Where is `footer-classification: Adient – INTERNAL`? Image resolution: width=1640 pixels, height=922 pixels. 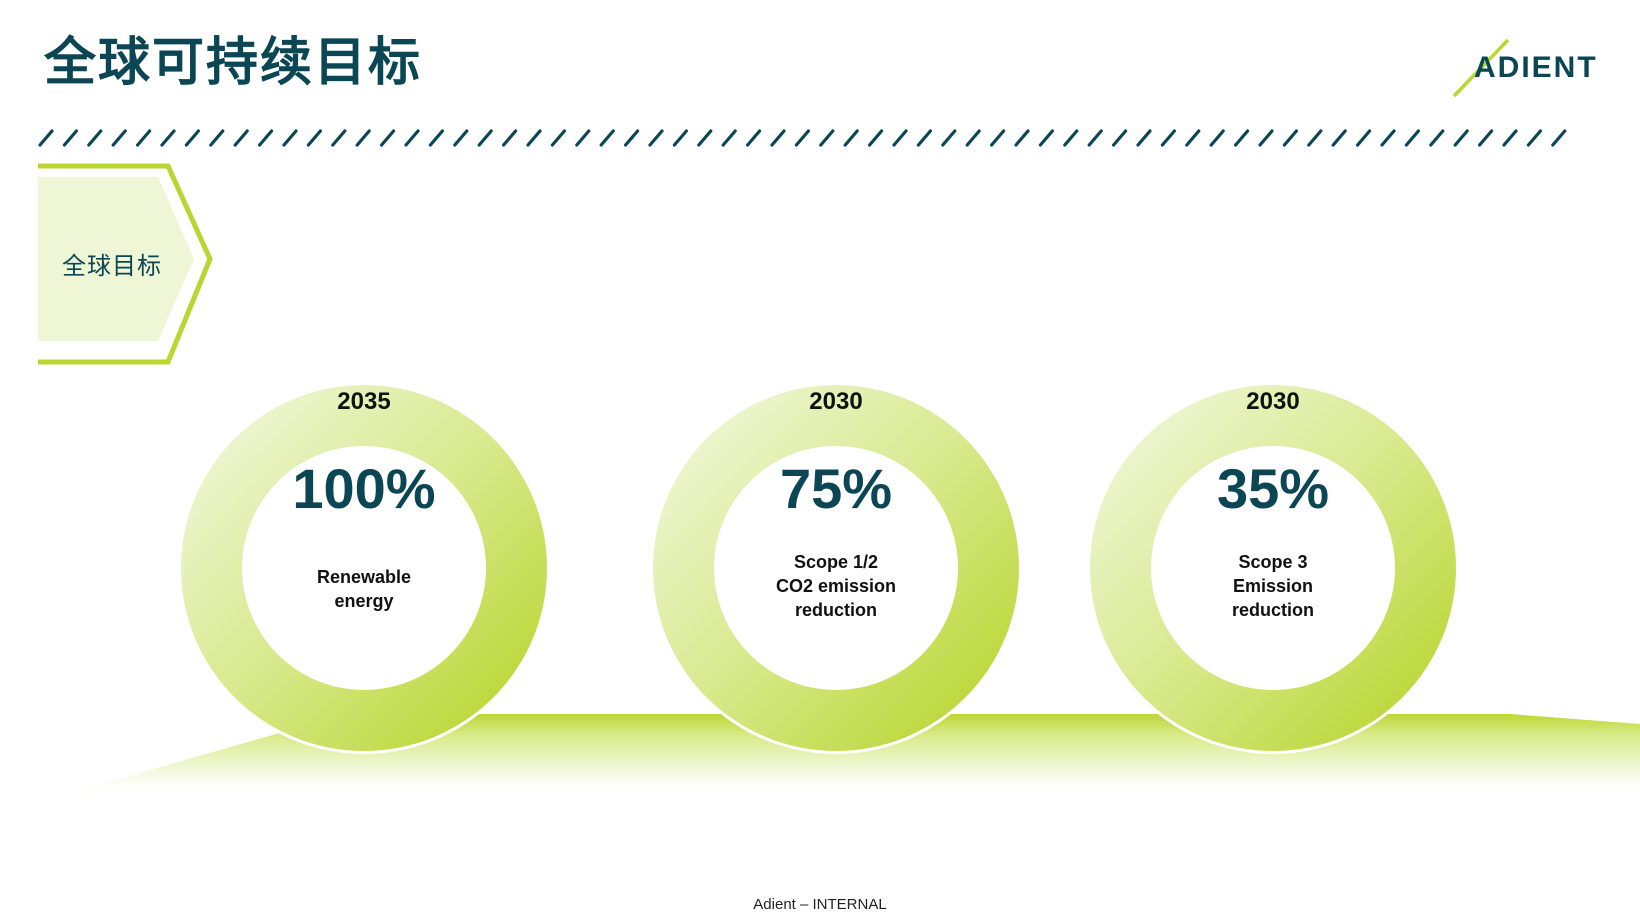
footer-classification: Adient – INTERNAL is located at coordinates (820, 904).